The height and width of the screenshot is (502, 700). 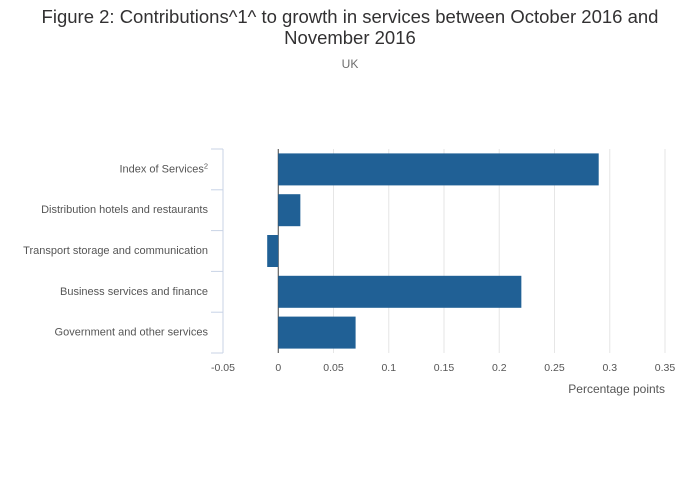 What do you see at coordinates (132, 333) in the screenshot?
I see `category-label: Government and other services` at bounding box center [132, 333].